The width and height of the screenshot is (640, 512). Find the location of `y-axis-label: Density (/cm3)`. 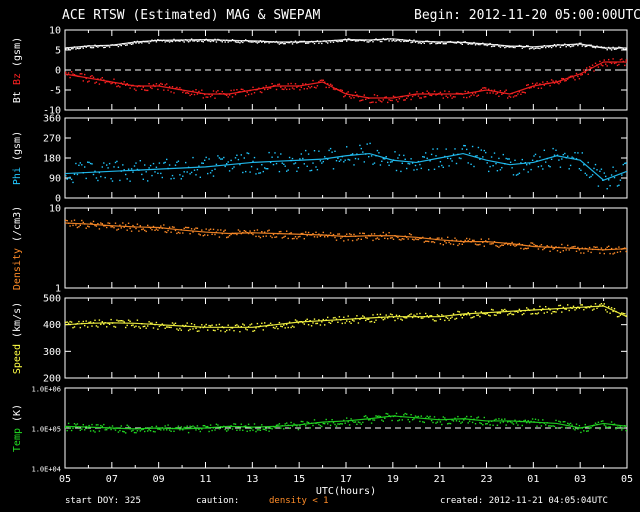

y-axis-label: Density (/cm3) is located at coordinates (17, 248).